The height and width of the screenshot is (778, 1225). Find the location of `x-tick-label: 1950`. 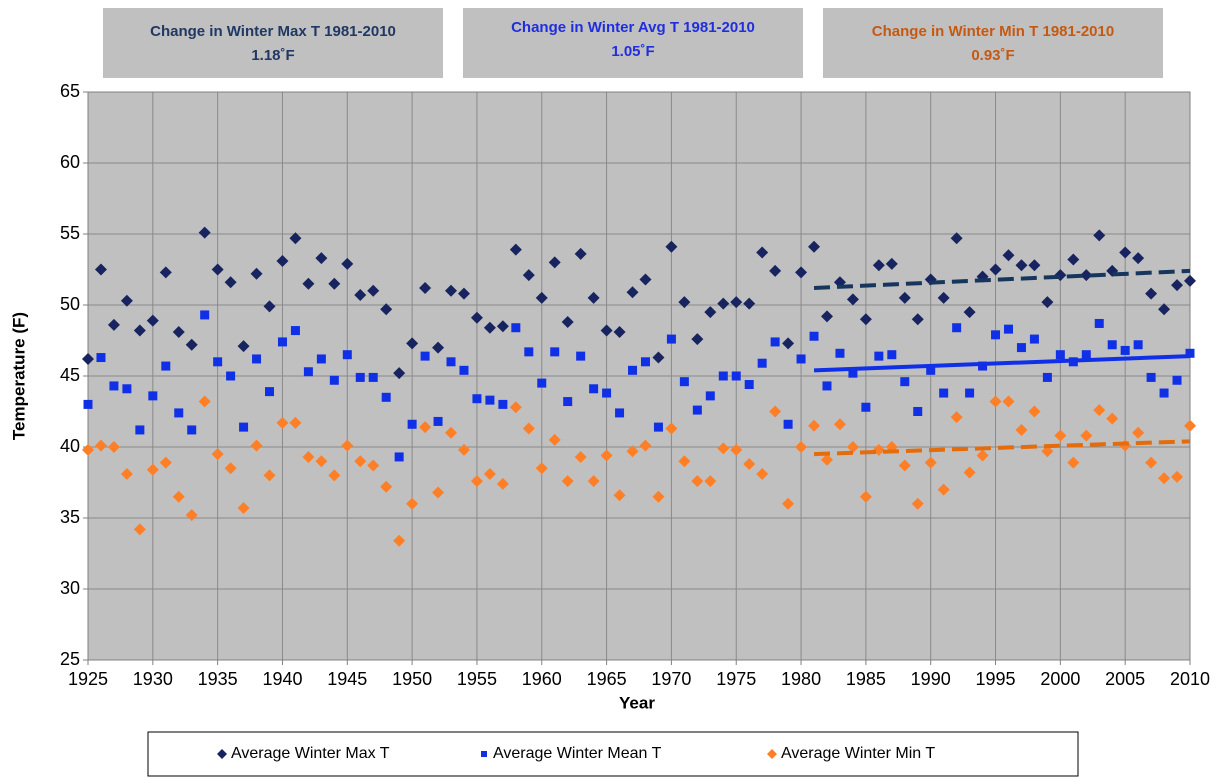

x-tick-label: 1950 is located at coordinates (412, 679).